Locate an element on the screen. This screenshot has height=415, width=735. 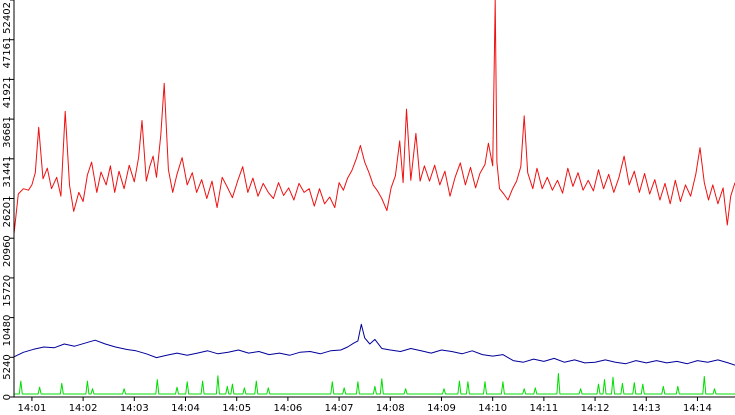
y-tick-label: 0 is located at coordinates (7, 397).